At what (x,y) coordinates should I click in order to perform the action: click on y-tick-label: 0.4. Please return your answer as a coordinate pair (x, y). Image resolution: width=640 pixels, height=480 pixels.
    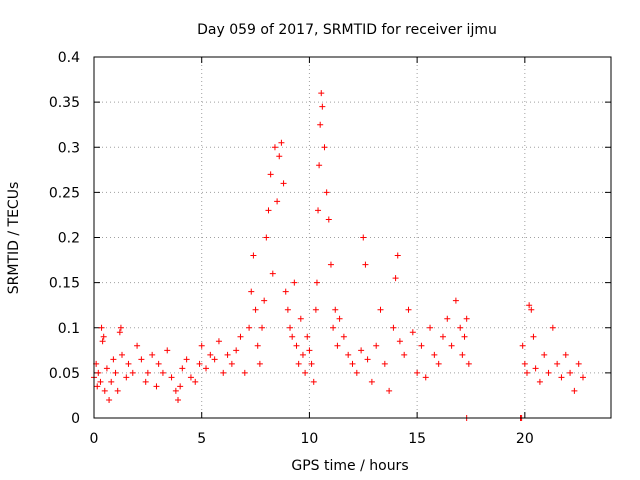
    Looking at the image, I should click on (69, 58).